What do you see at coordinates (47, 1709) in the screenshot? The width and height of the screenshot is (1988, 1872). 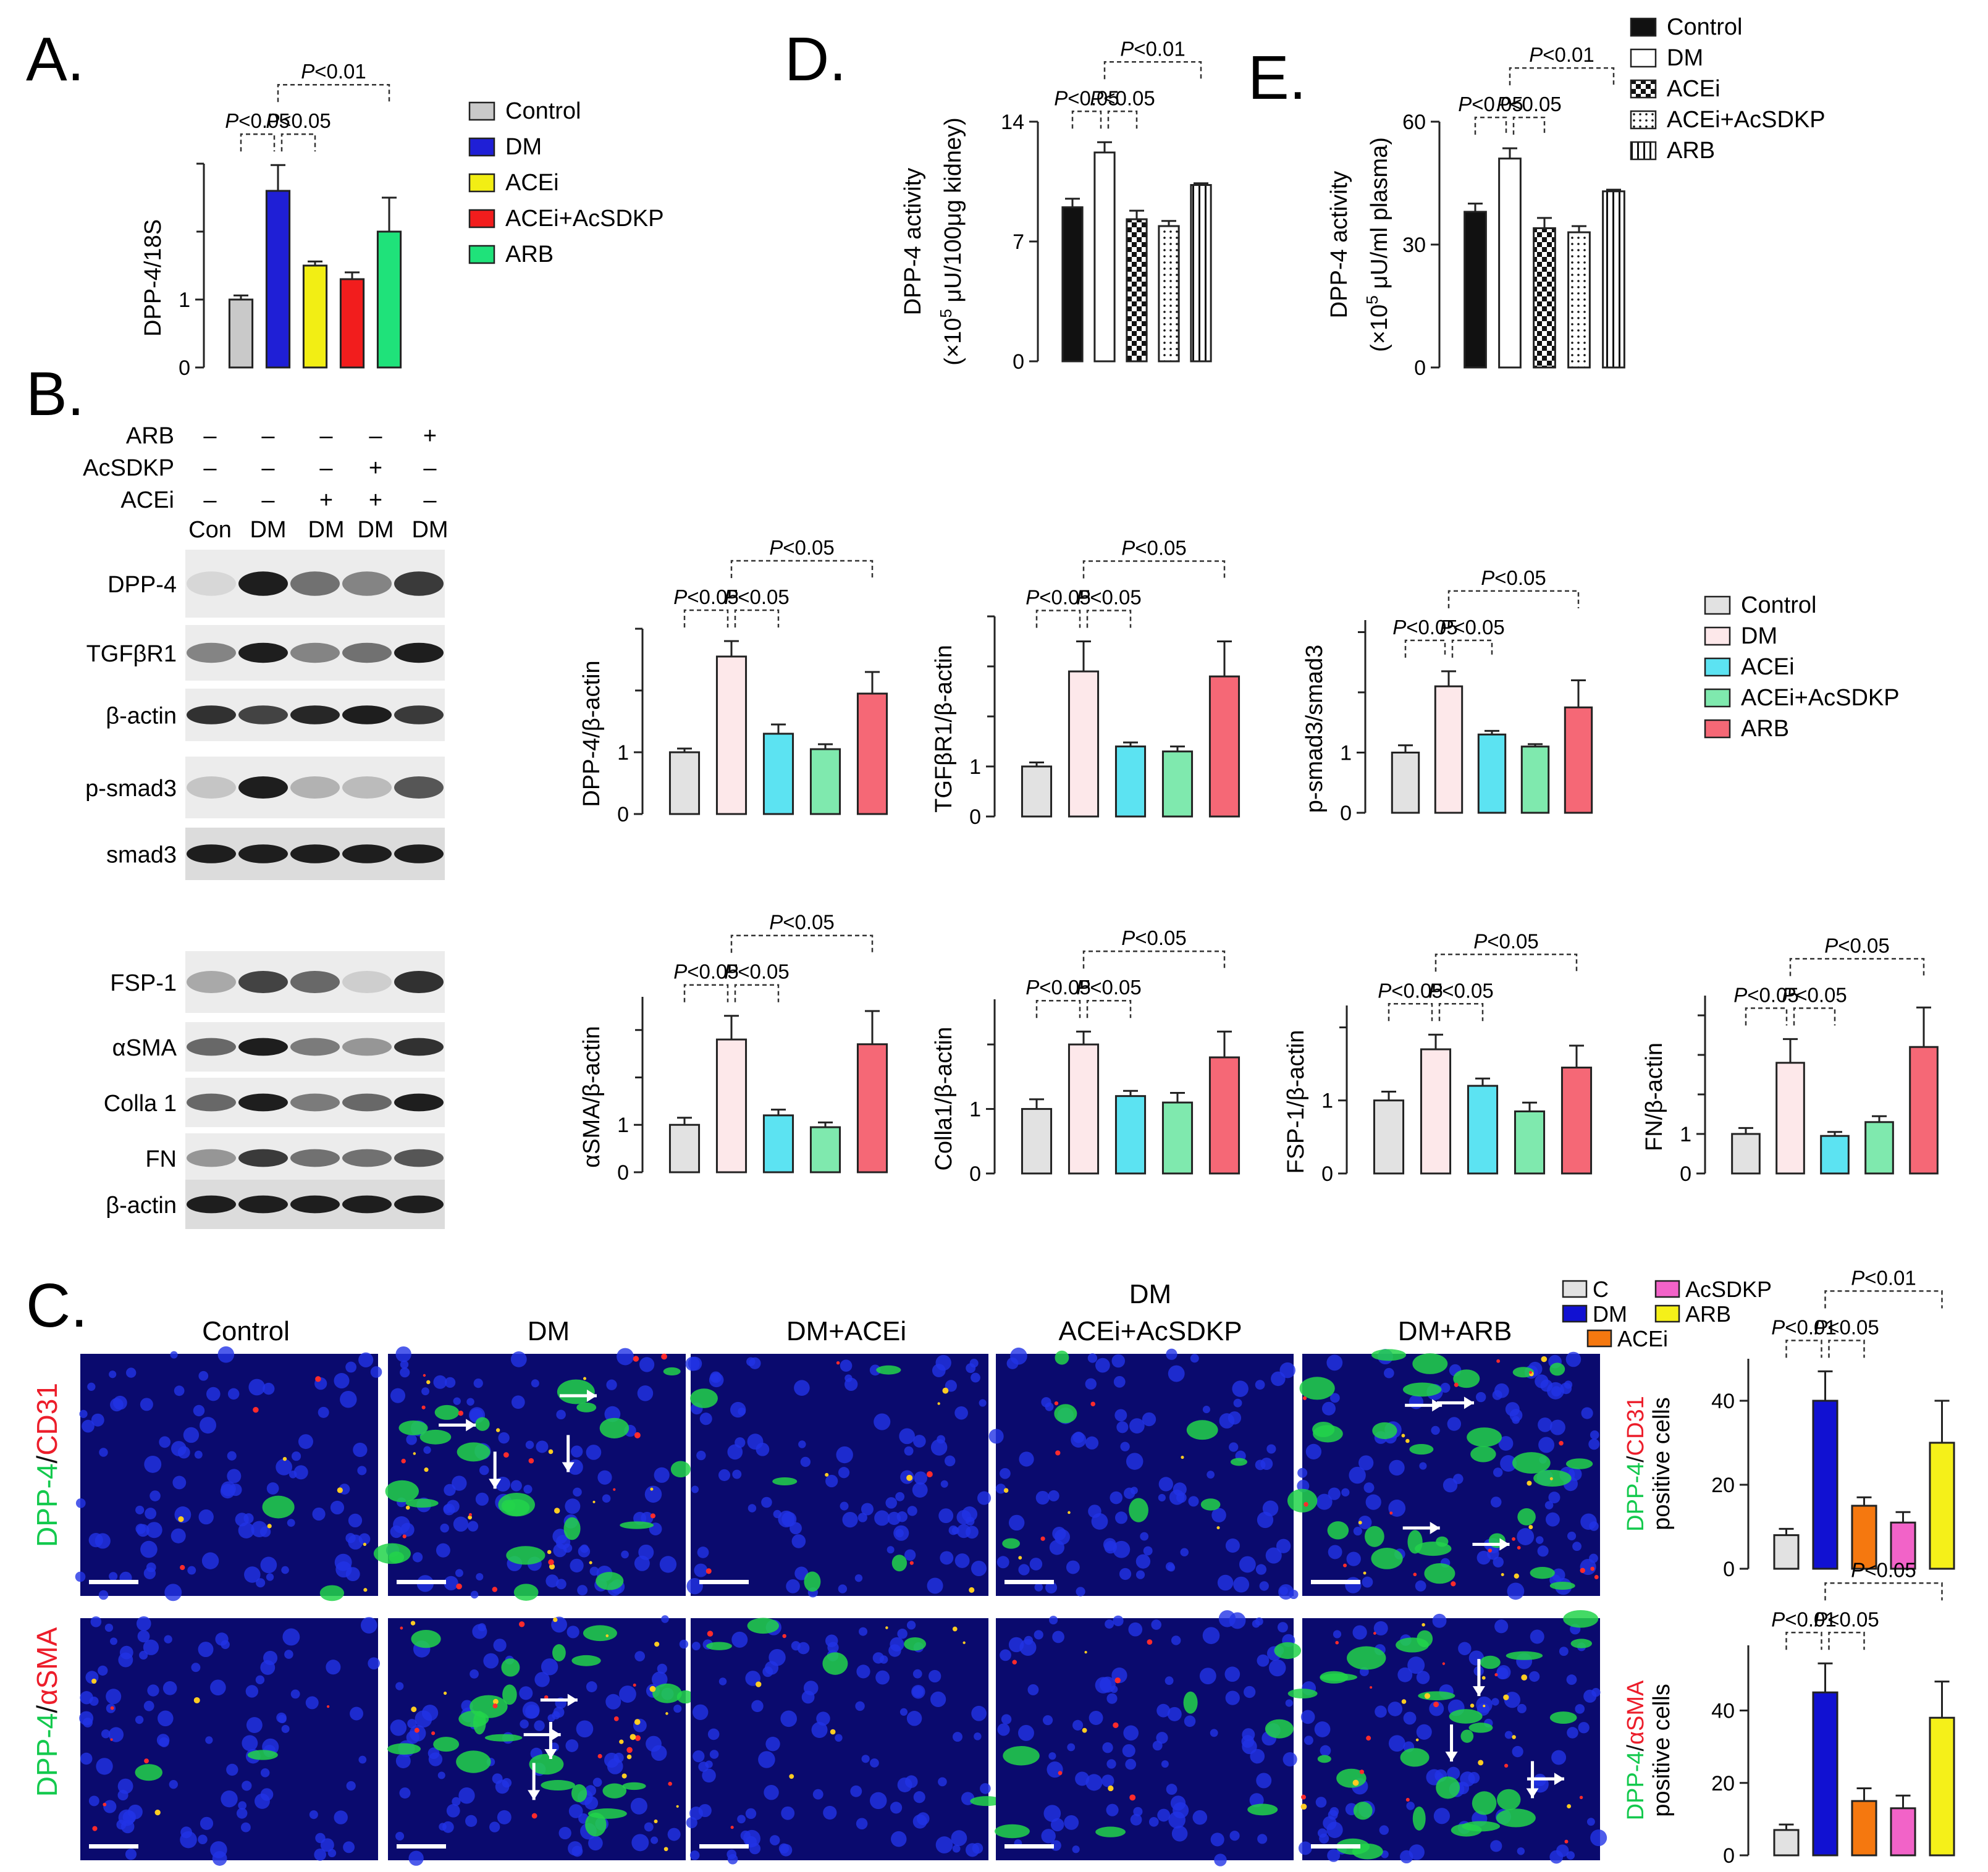 I see `row-label-sep: /` at bounding box center [47, 1709].